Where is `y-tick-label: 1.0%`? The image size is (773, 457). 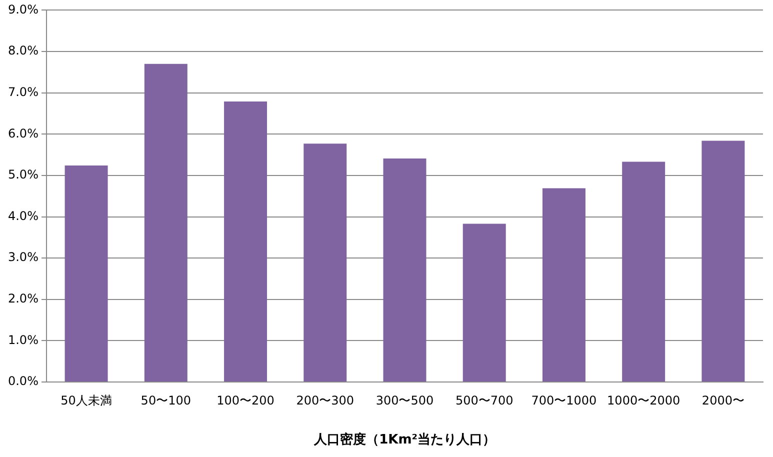
y-tick-label: 1.0% is located at coordinates (23, 339).